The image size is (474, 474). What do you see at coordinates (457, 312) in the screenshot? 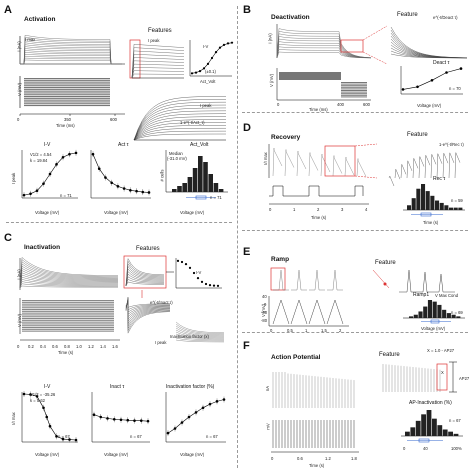
I see `e-ramp-n: n = 69` at bounding box center [457, 312].